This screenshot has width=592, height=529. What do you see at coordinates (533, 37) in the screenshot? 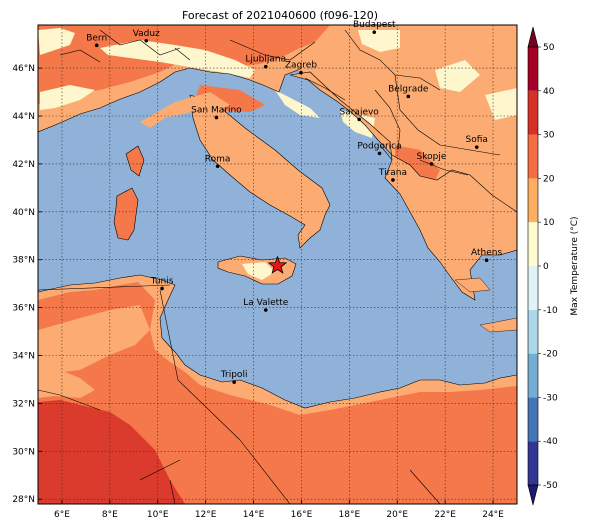
I see `colorbar-over-arrow` at bounding box center [533, 37].